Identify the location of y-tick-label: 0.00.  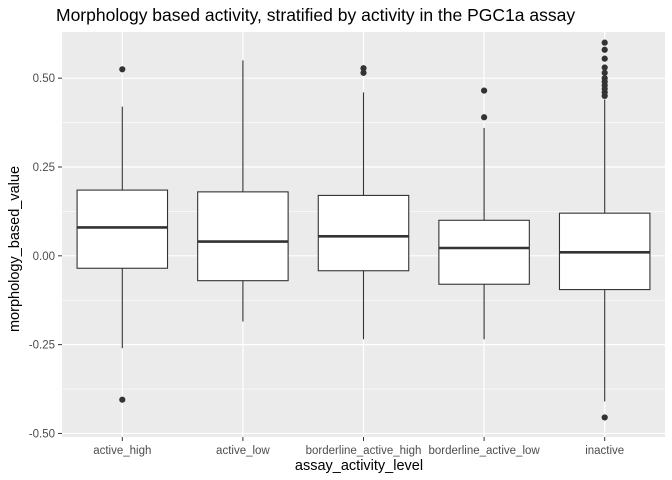
(44, 257).